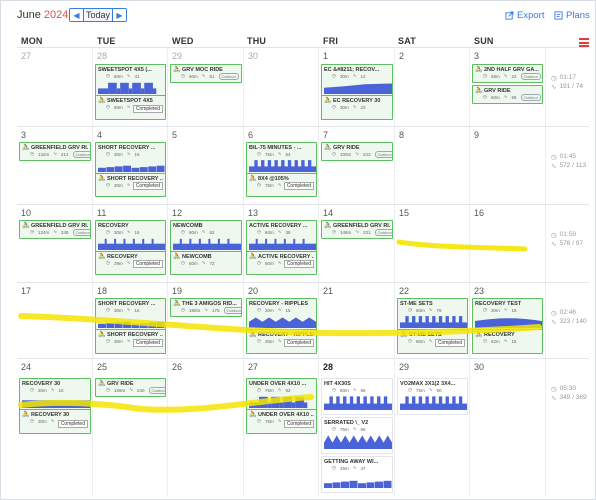 The height and width of the screenshot is (500, 596). I want to click on week-time: ◷ 05:30, so click(570, 388).